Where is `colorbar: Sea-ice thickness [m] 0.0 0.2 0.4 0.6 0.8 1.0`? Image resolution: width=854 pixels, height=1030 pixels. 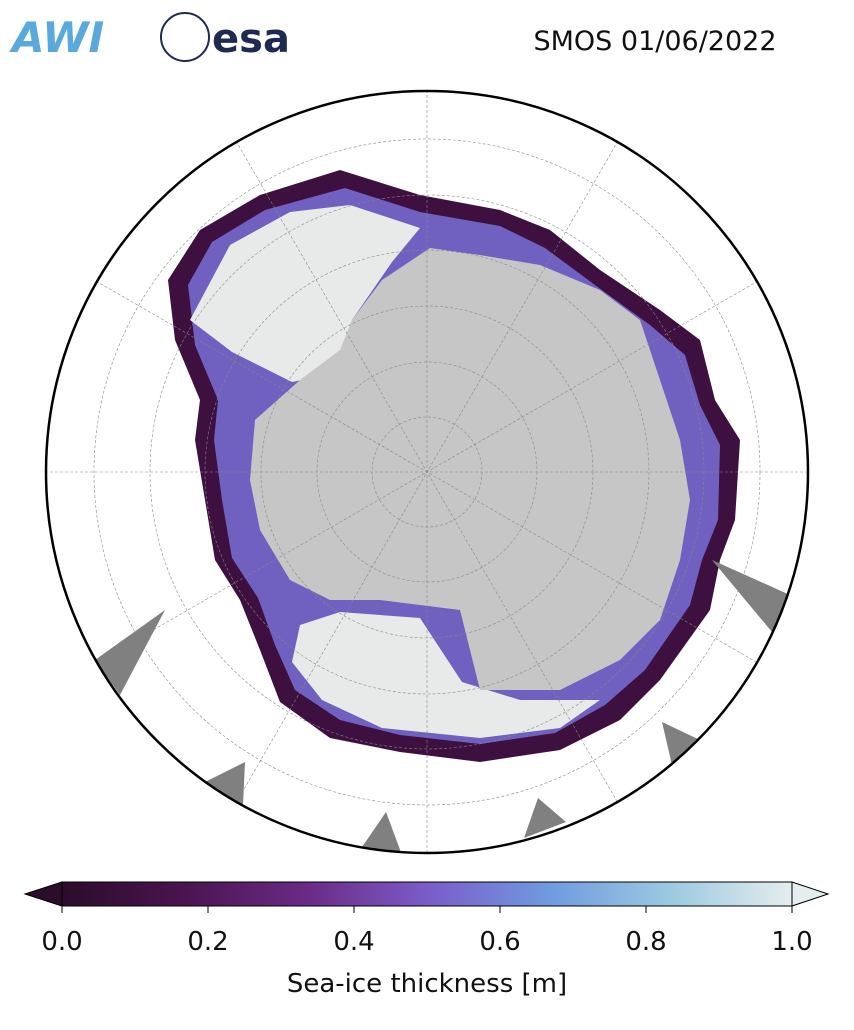 colorbar: Sea-ice thickness [m] 0.0 0.2 0.4 0.6 0.8 1.0 is located at coordinates (426, 940).